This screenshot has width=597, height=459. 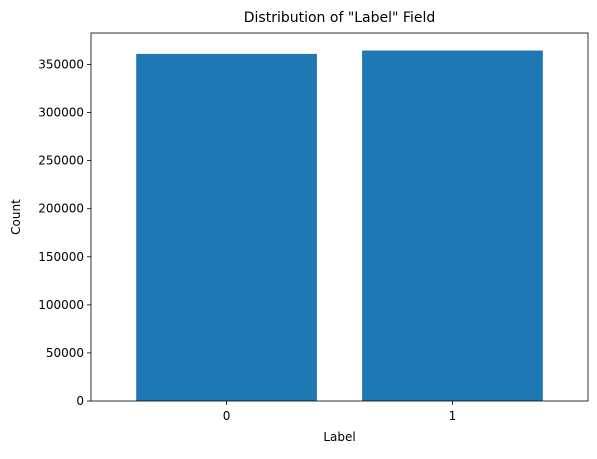 What do you see at coordinates (61, 209) in the screenshot?
I see `y-tick-label: 200000` at bounding box center [61, 209].